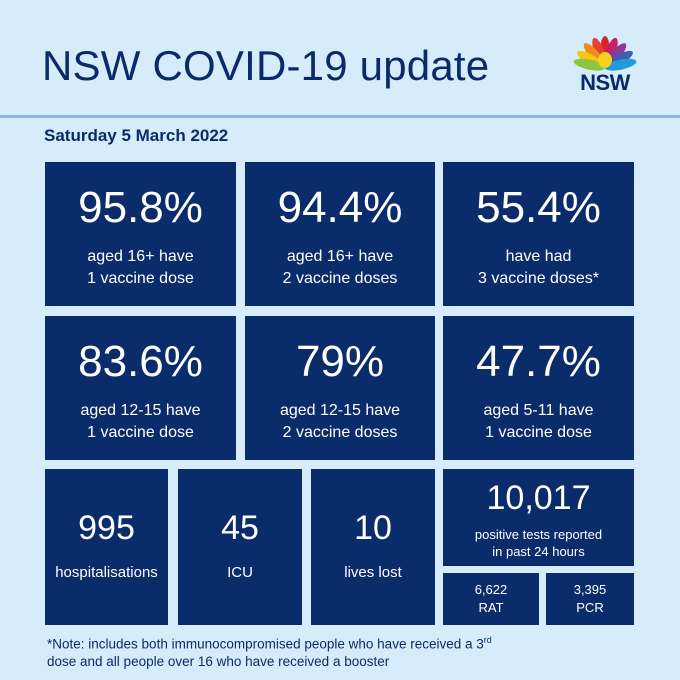  What do you see at coordinates (373, 528) in the screenshot?
I see `tile-value: 10` at bounding box center [373, 528].